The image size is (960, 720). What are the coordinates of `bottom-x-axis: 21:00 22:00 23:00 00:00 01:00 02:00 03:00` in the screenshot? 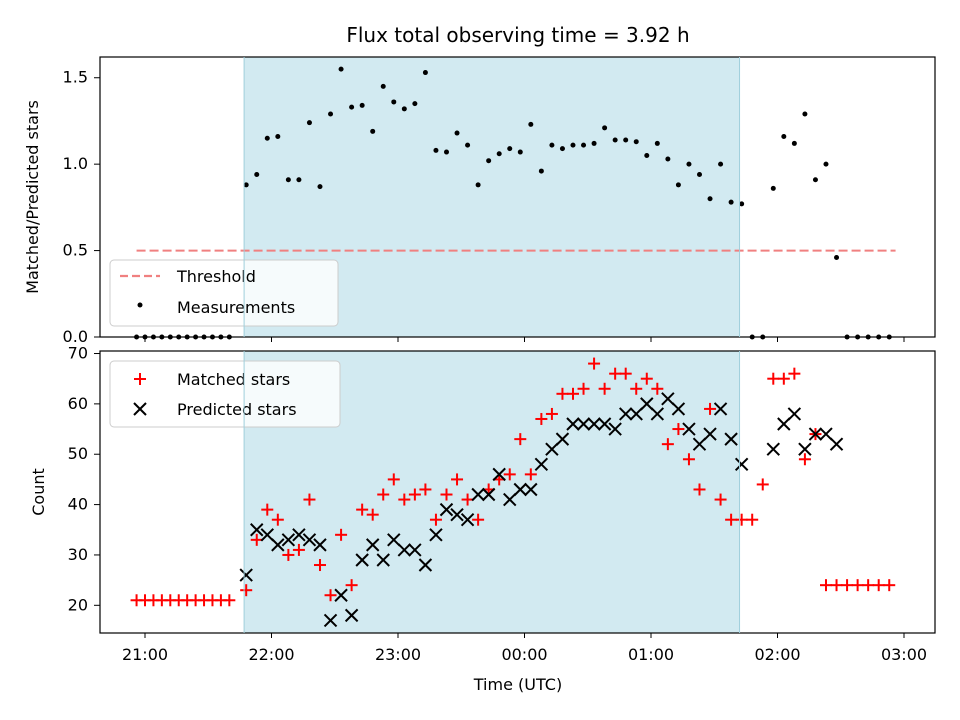 It's located at (524, 648).